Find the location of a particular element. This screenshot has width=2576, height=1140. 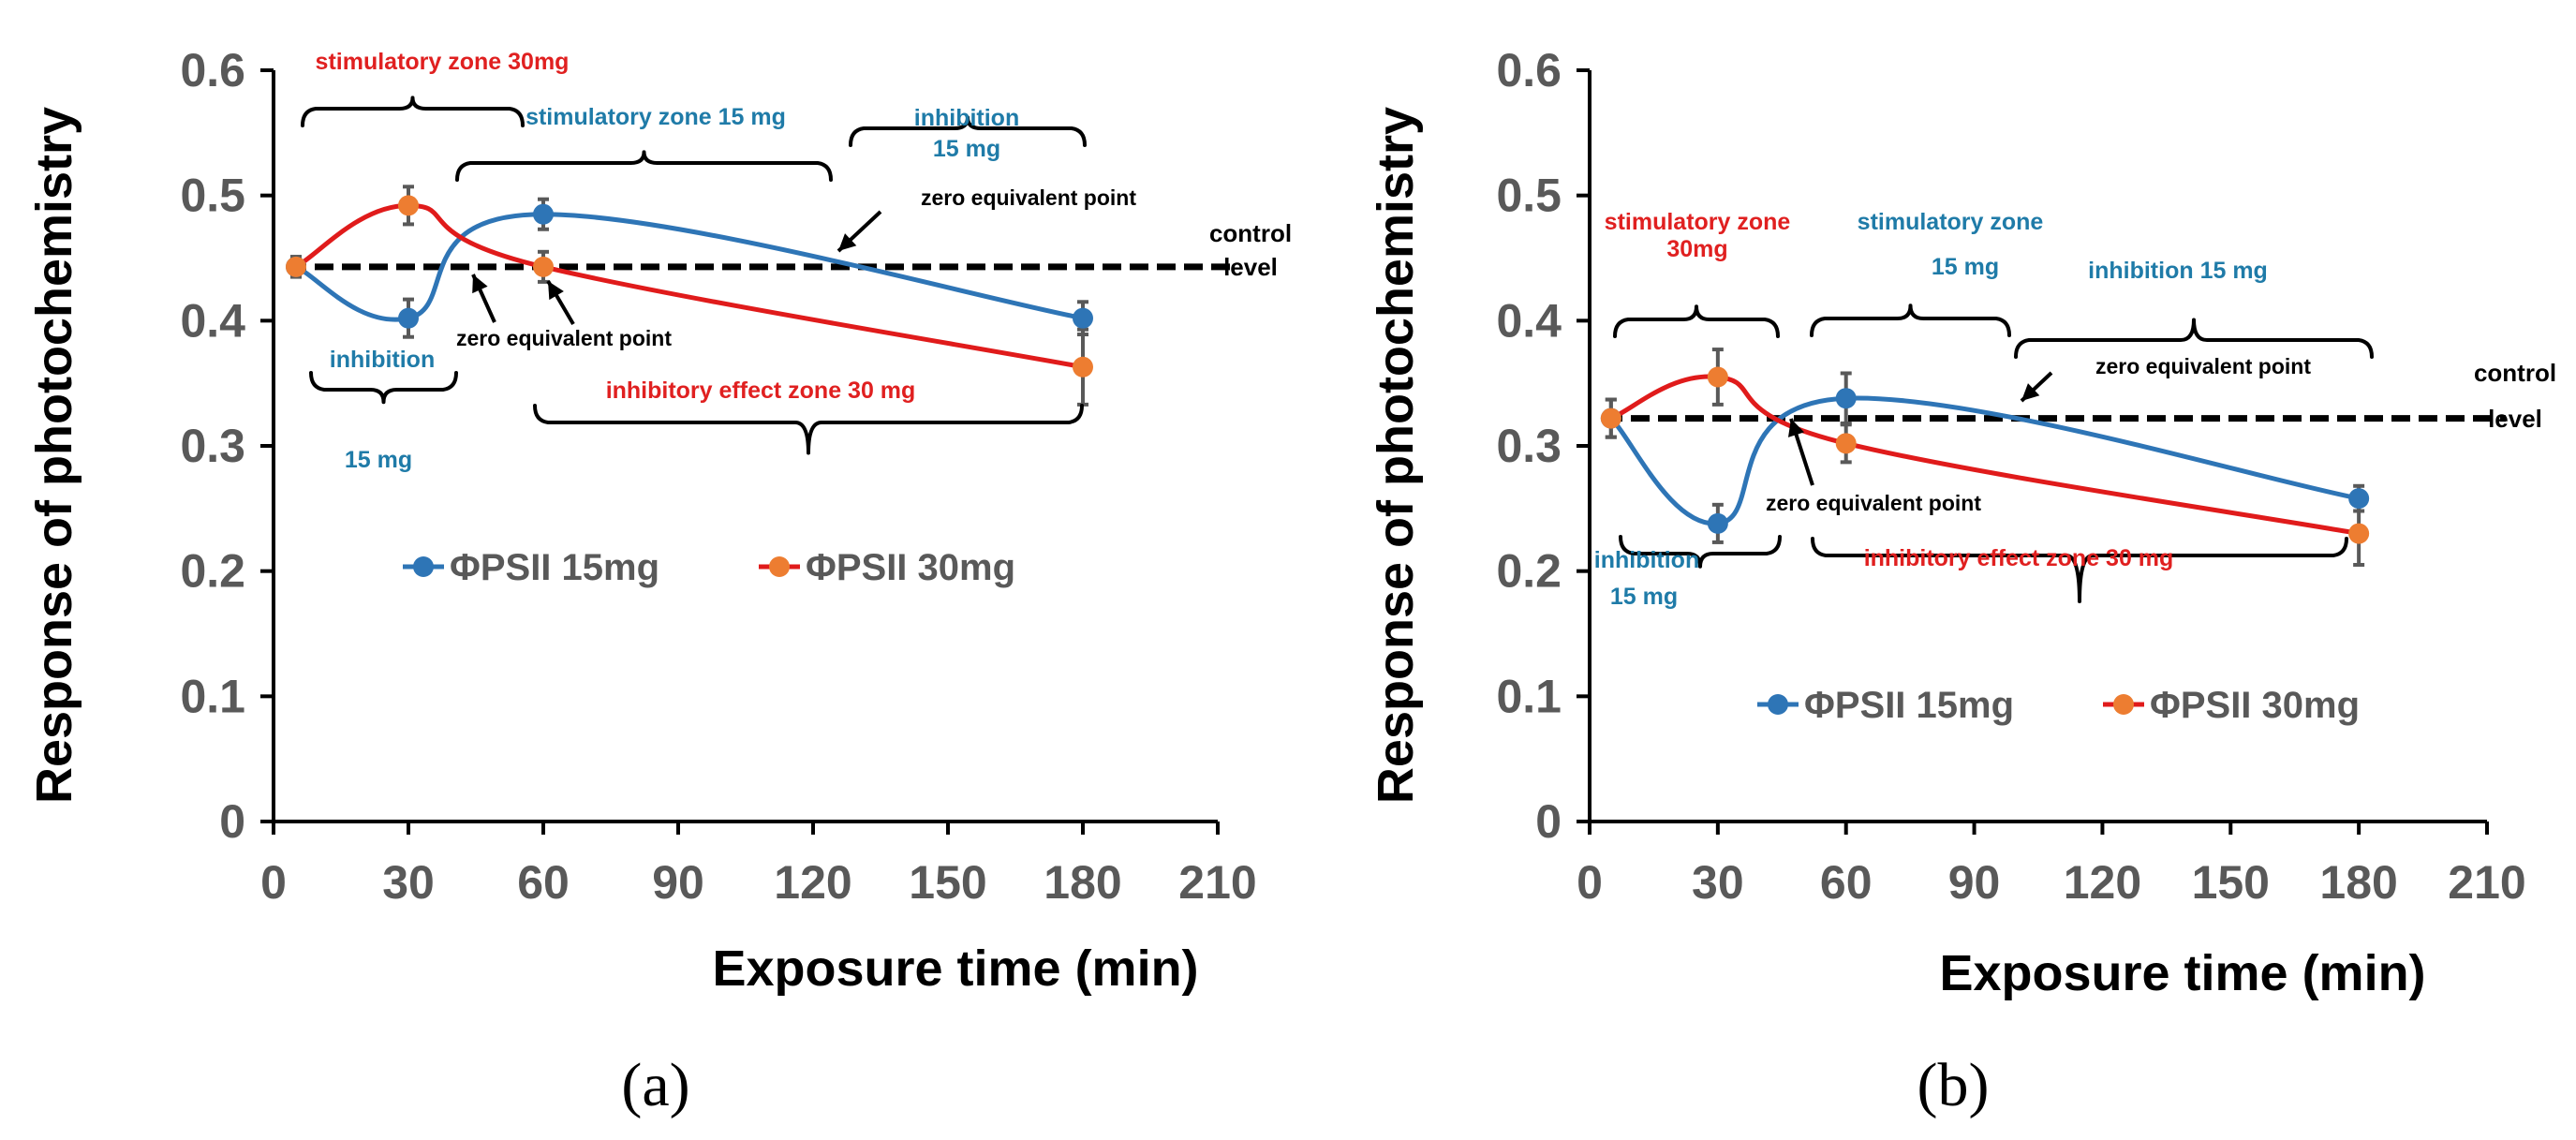

x-tick-label: 0 is located at coordinates (1590, 883).